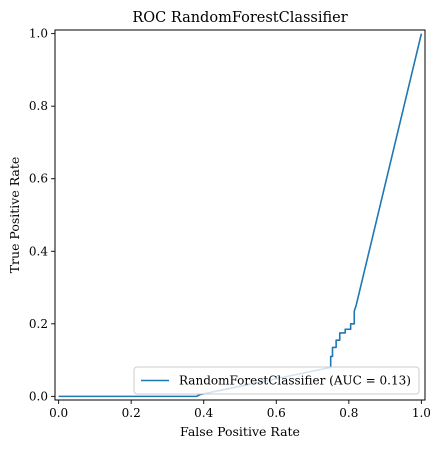 This screenshot has width=440, height=449. Describe the element at coordinates (131, 413) in the screenshot. I see `x-tick-label: 0.2` at that location.